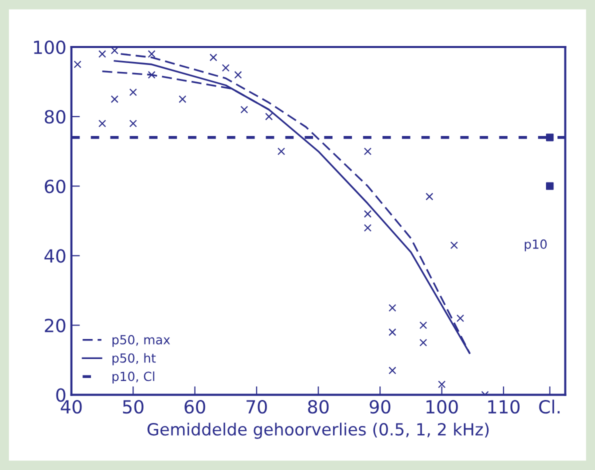  I want to click on y-tick-label: 0, so click(61, 395).